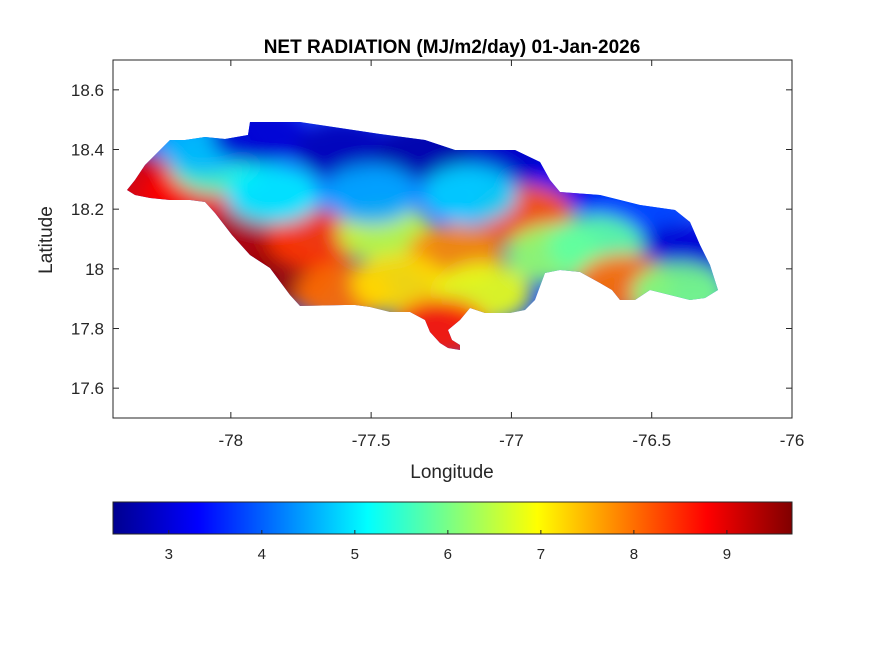  I want to click on colorbar-tick-label: 9, so click(727, 554).